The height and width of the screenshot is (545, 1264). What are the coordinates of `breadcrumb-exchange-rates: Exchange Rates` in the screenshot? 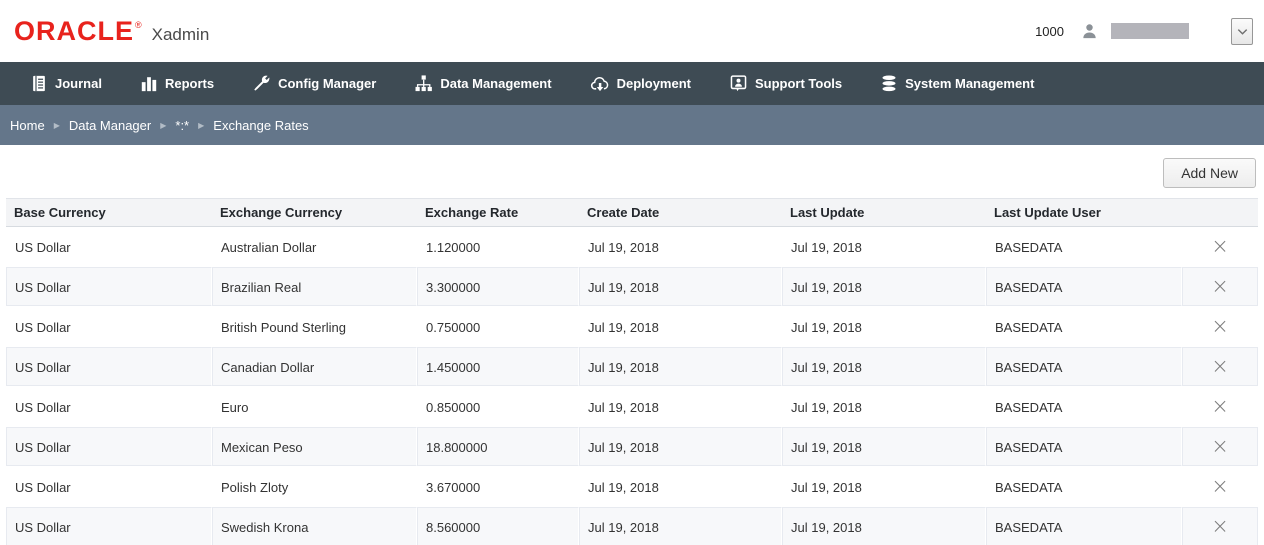 It's located at (261, 125).